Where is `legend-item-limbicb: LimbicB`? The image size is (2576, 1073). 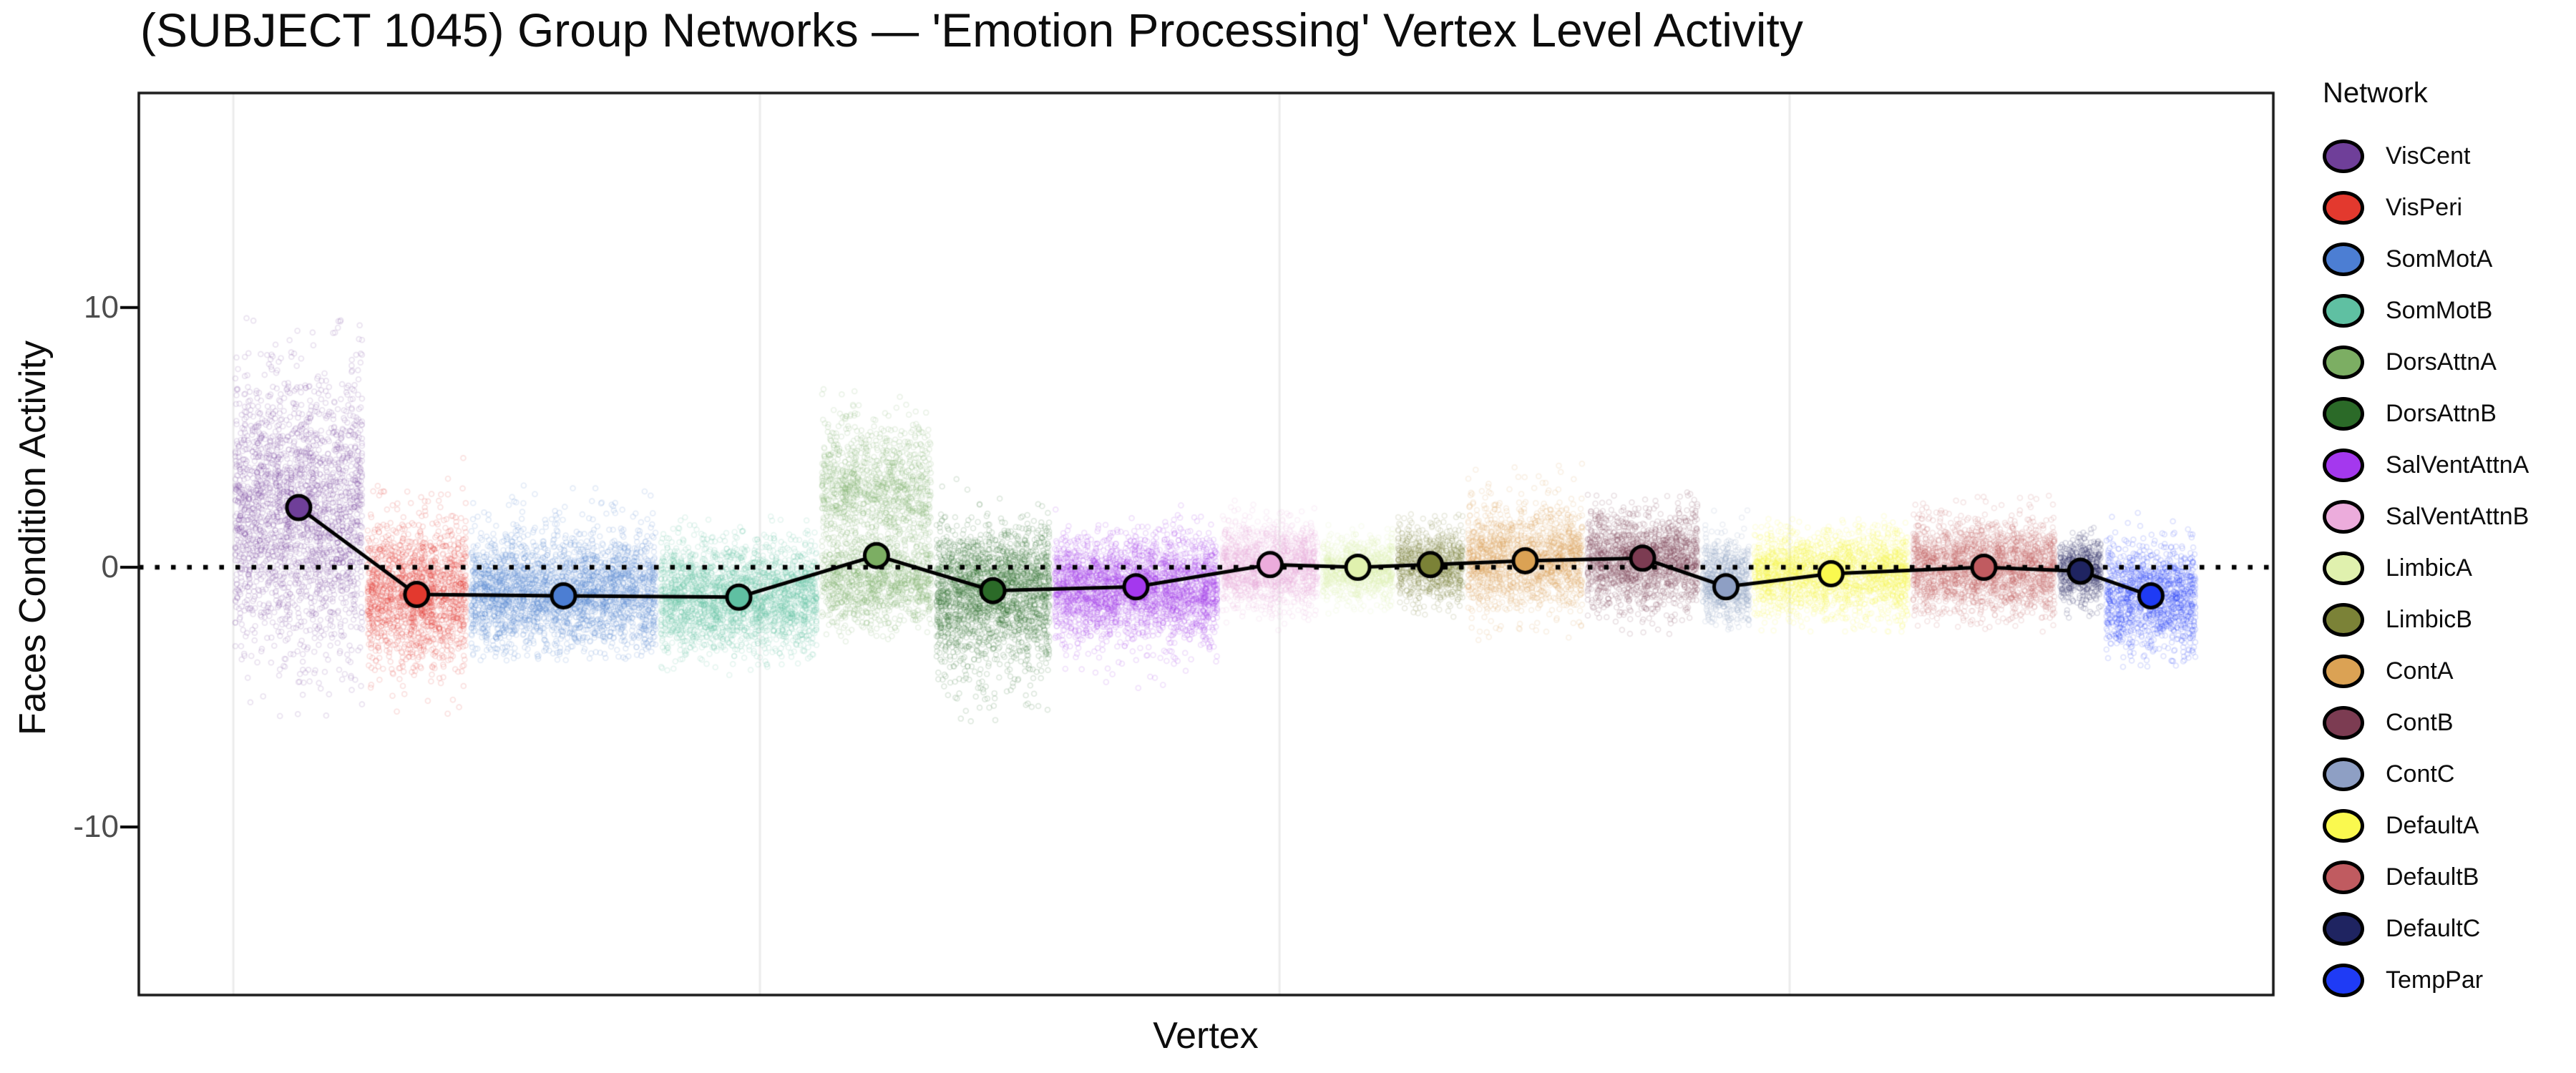 legend-item-limbicb: LimbicB is located at coordinates (2448, 619).